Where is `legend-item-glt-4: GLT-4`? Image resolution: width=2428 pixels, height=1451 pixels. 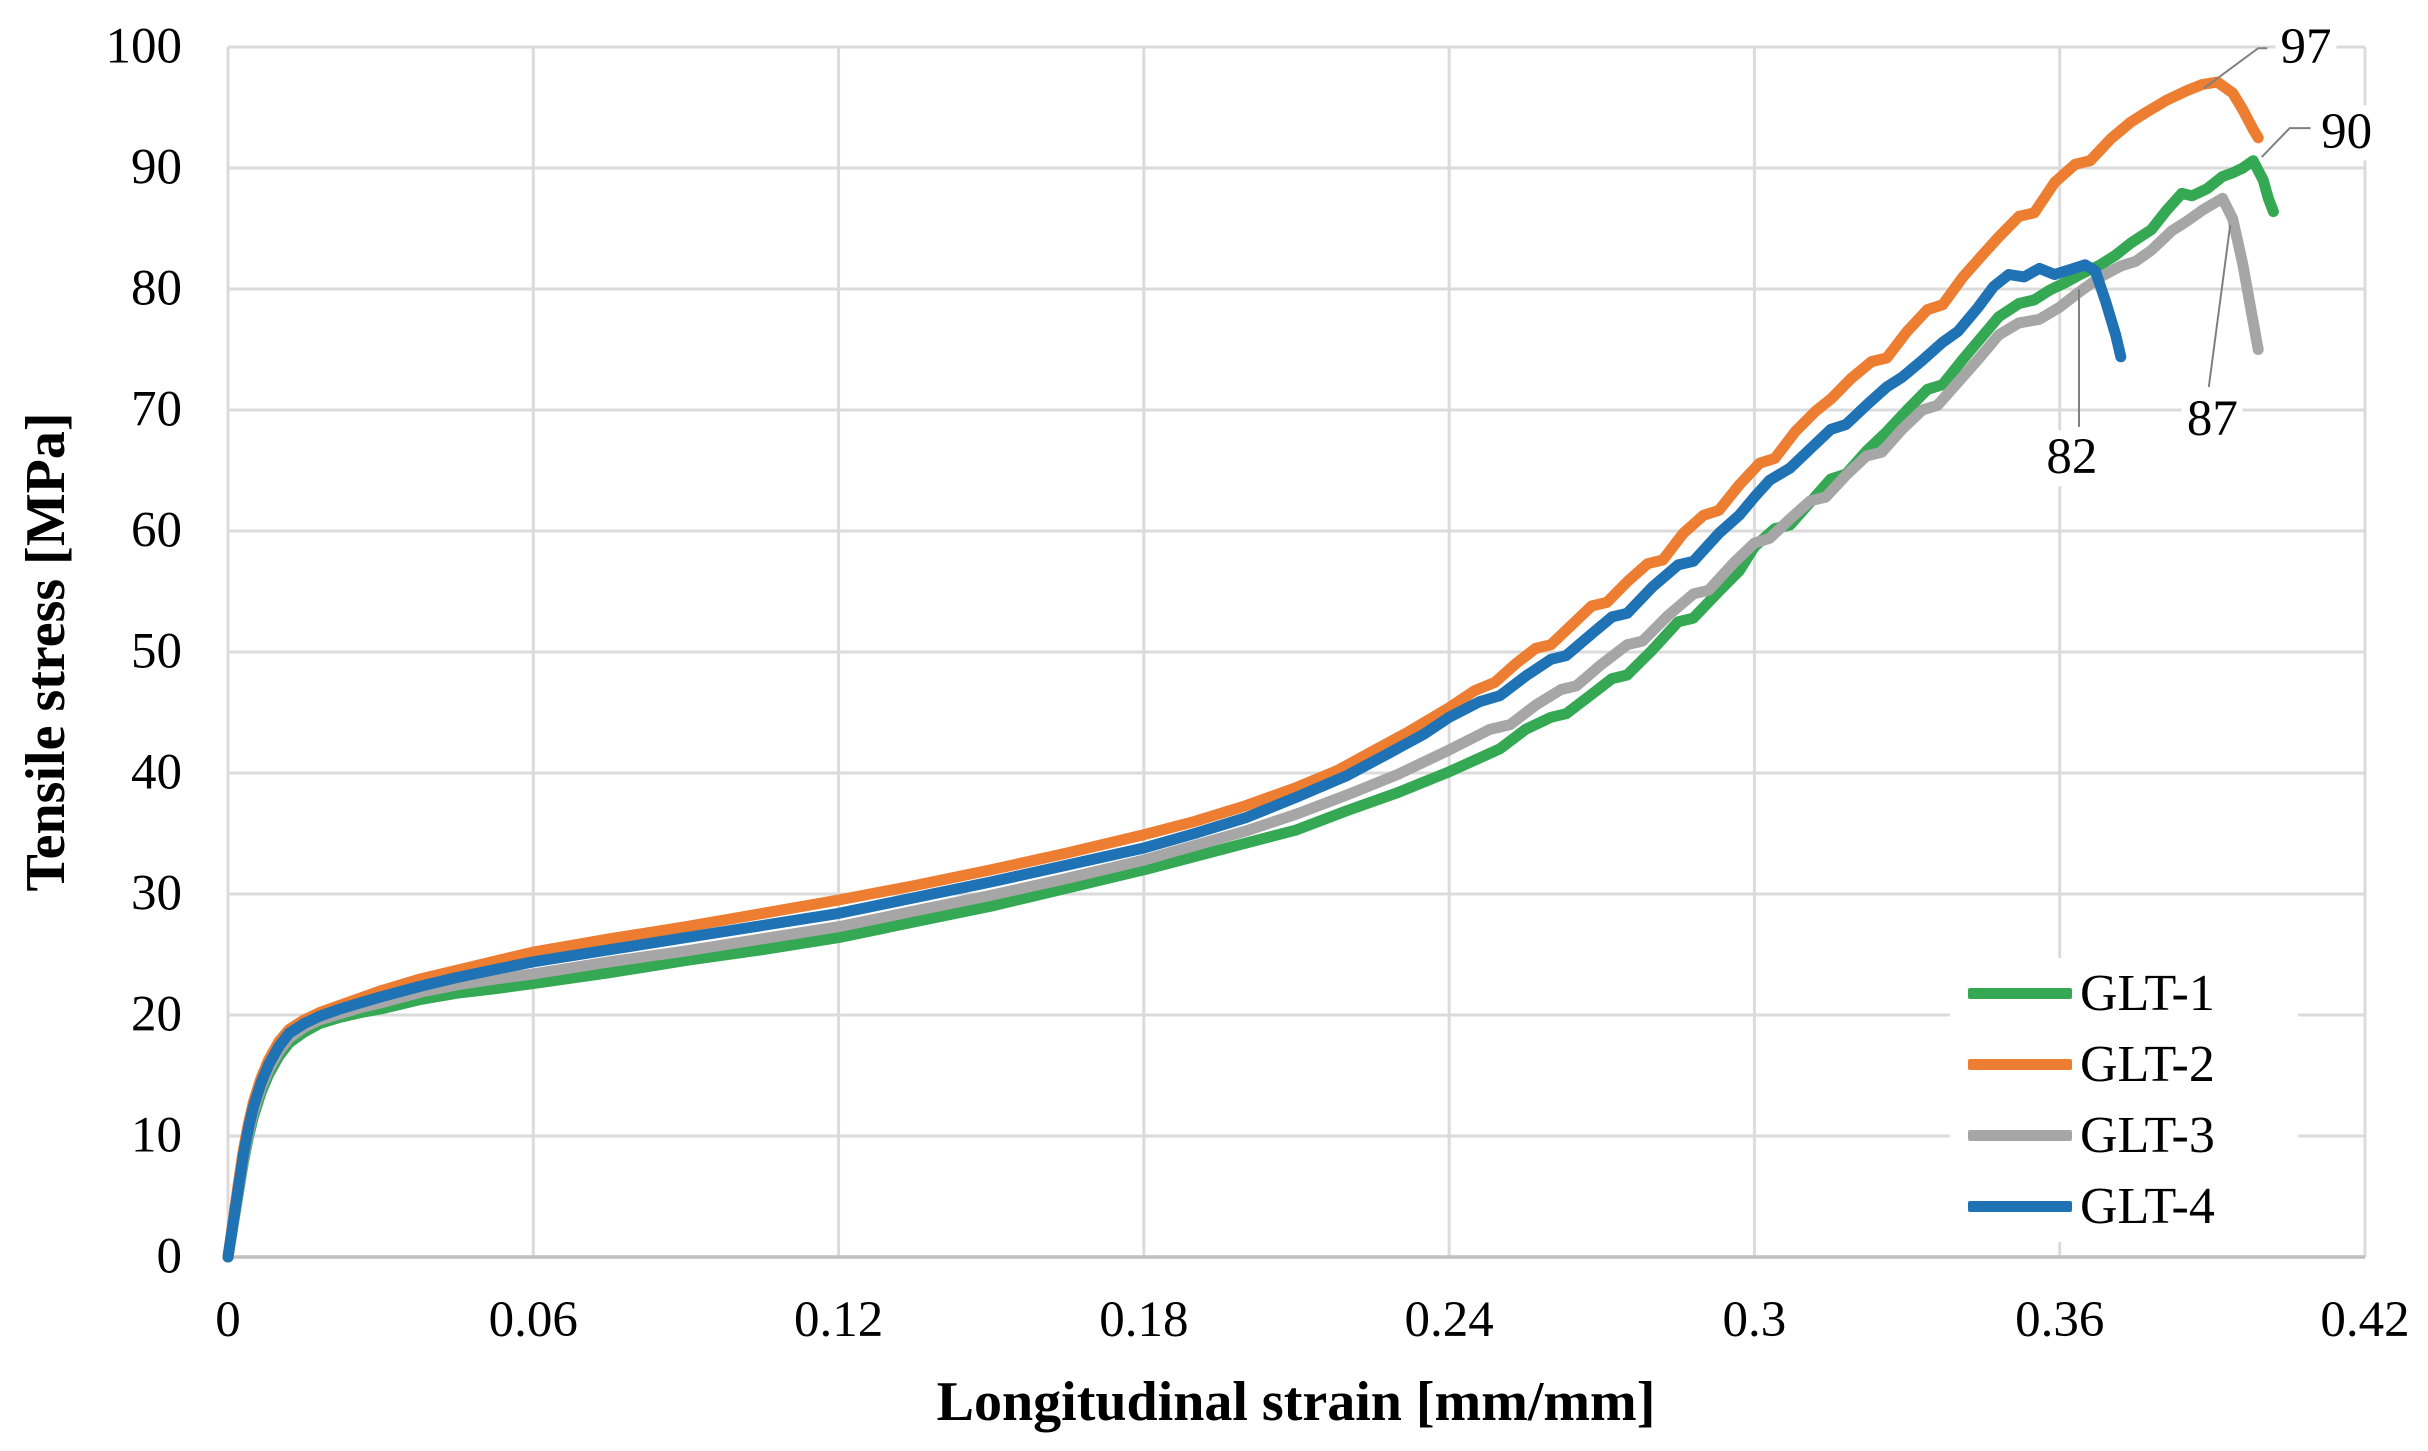
legend-item-glt-4: GLT-4 is located at coordinates (2124, 1206).